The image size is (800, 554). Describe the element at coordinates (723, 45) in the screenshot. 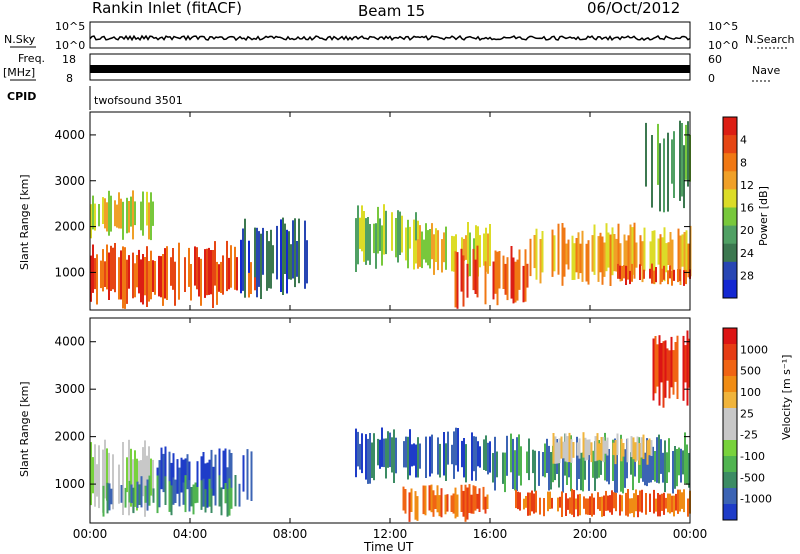

I see `nsearch-tick-bottom: 10^0` at that location.